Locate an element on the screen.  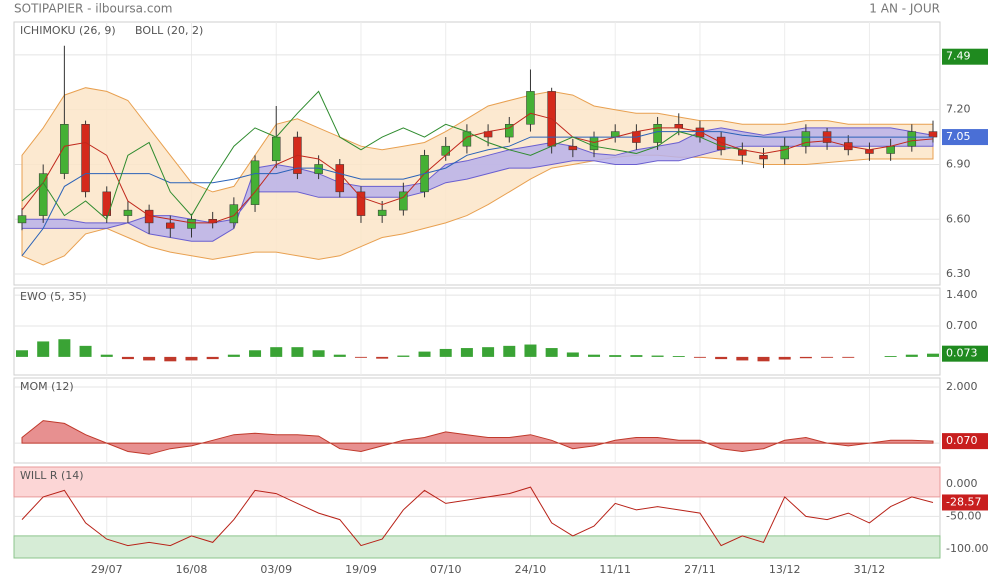
x-tick-label: 29/07 is located at coordinates (107, 569).